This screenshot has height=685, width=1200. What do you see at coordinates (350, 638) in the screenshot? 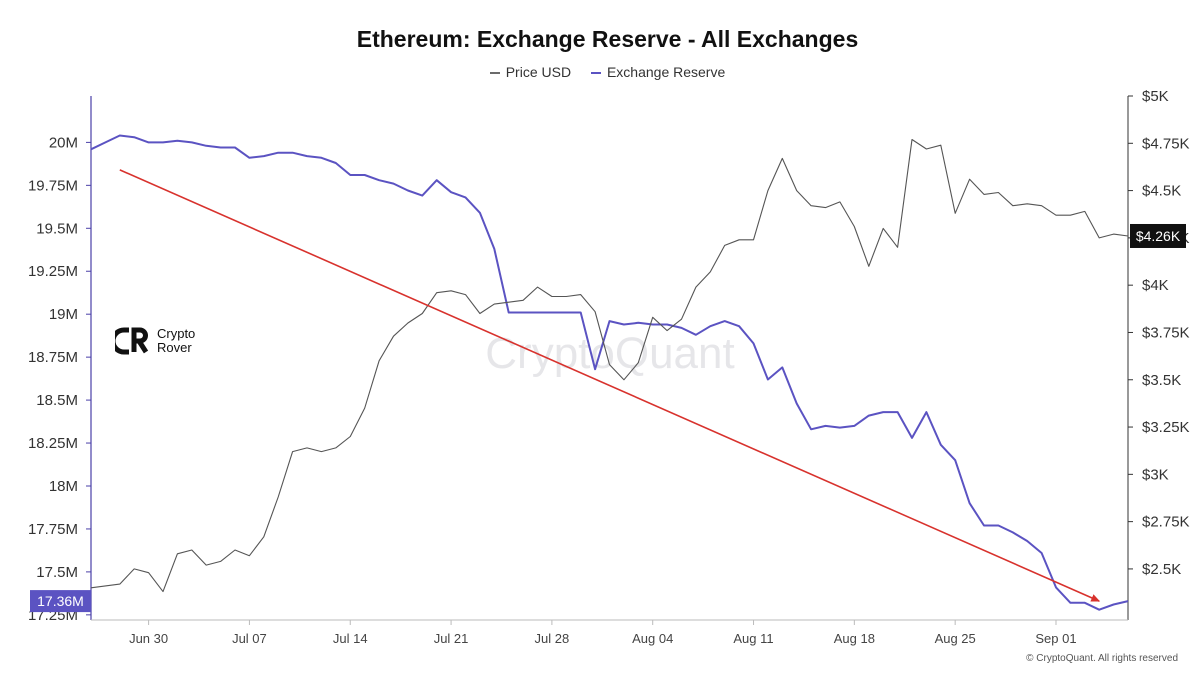
I see `x-tick-label: Jul 14` at bounding box center [350, 638].